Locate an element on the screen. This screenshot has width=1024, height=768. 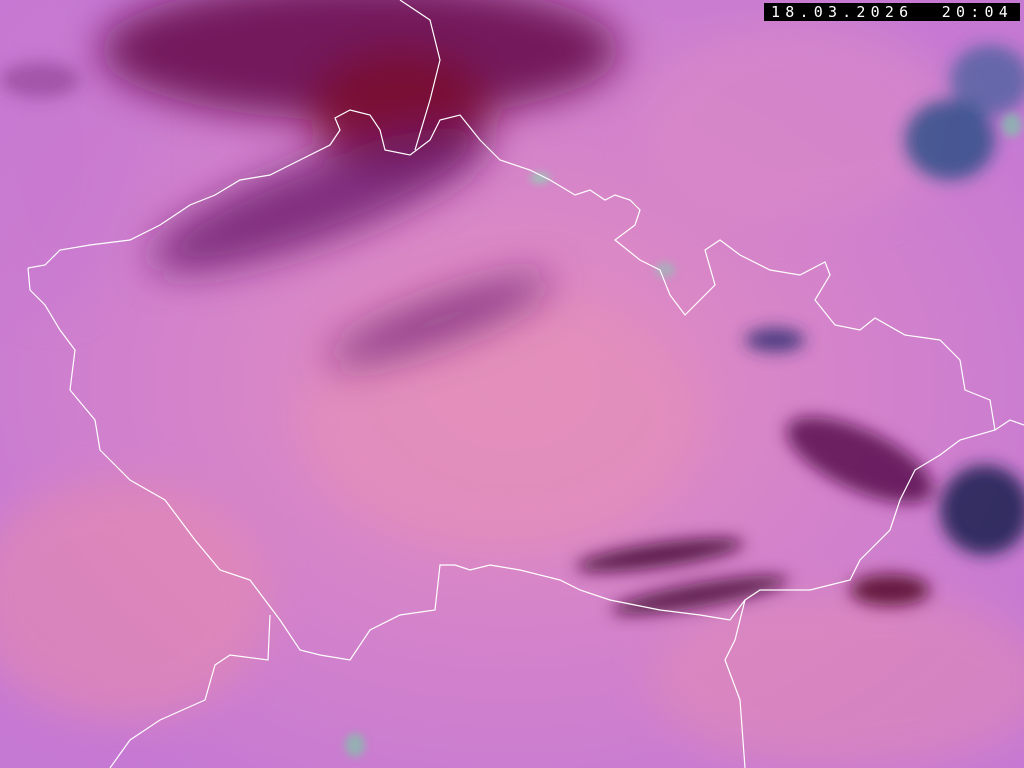
germany-austria-border is located at coordinates (190, 691).